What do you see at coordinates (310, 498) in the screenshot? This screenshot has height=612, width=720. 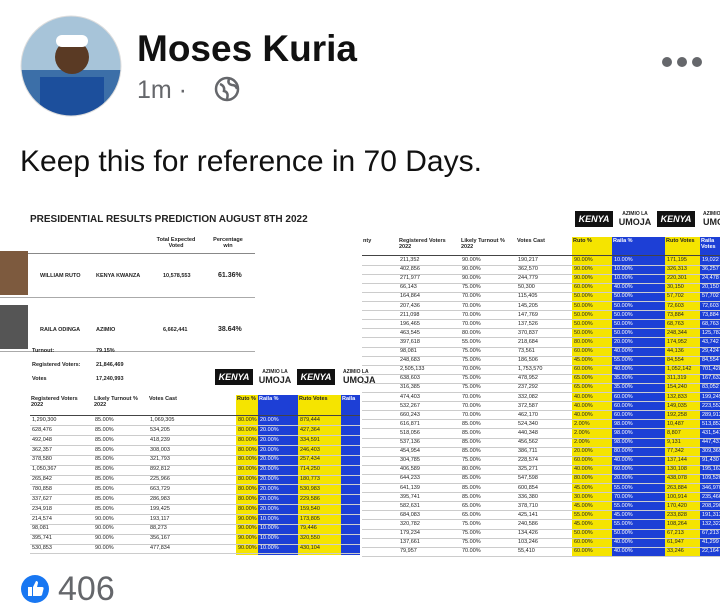 I see `table-cell: 229,586` at bounding box center [310, 498].